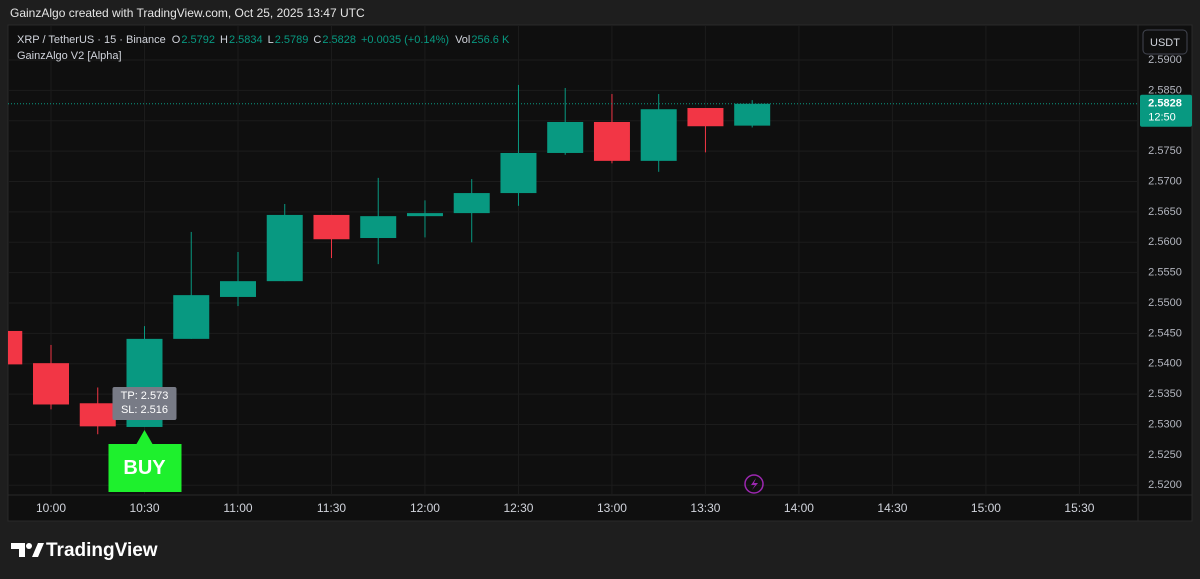 This screenshot has height=579, width=1200. Describe the element at coordinates (986, 508) in the screenshot. I see `x-tick-label: 15:00` at that location.